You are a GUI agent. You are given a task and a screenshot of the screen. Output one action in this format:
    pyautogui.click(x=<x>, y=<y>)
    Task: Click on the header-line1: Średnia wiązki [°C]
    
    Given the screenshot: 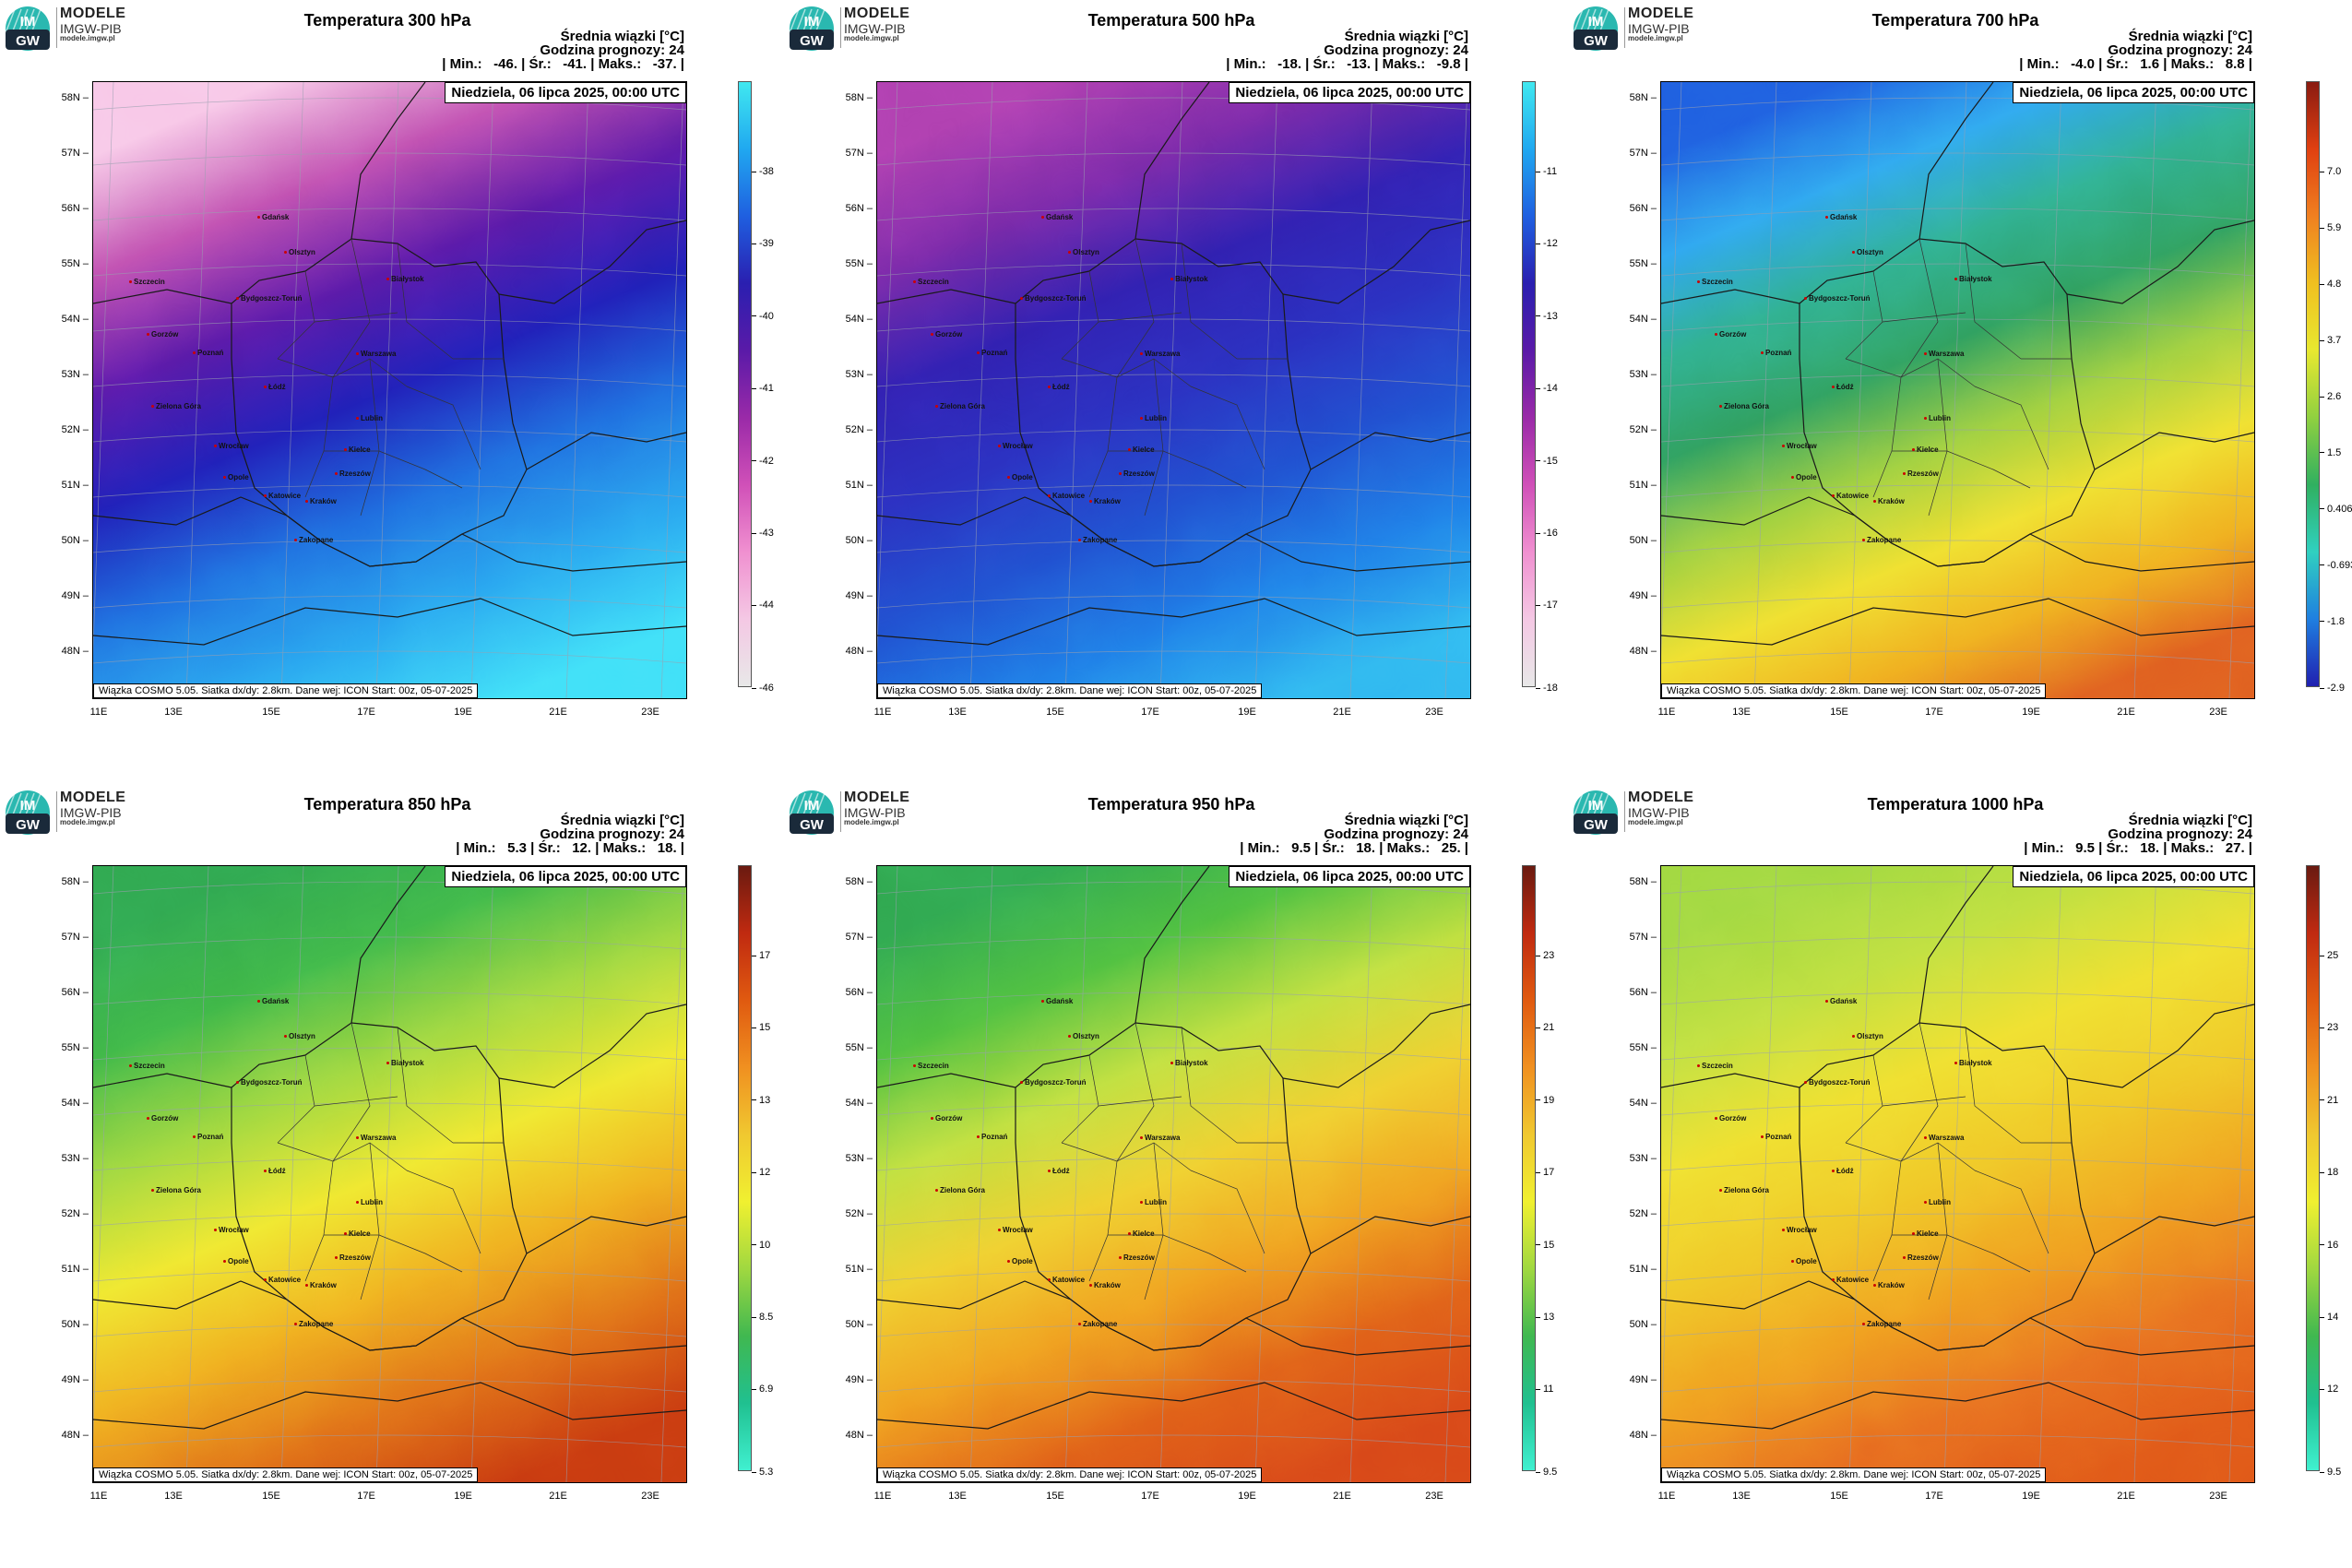 What is the action you would take?
    pyautogui.click(x=1406, y=36)
    